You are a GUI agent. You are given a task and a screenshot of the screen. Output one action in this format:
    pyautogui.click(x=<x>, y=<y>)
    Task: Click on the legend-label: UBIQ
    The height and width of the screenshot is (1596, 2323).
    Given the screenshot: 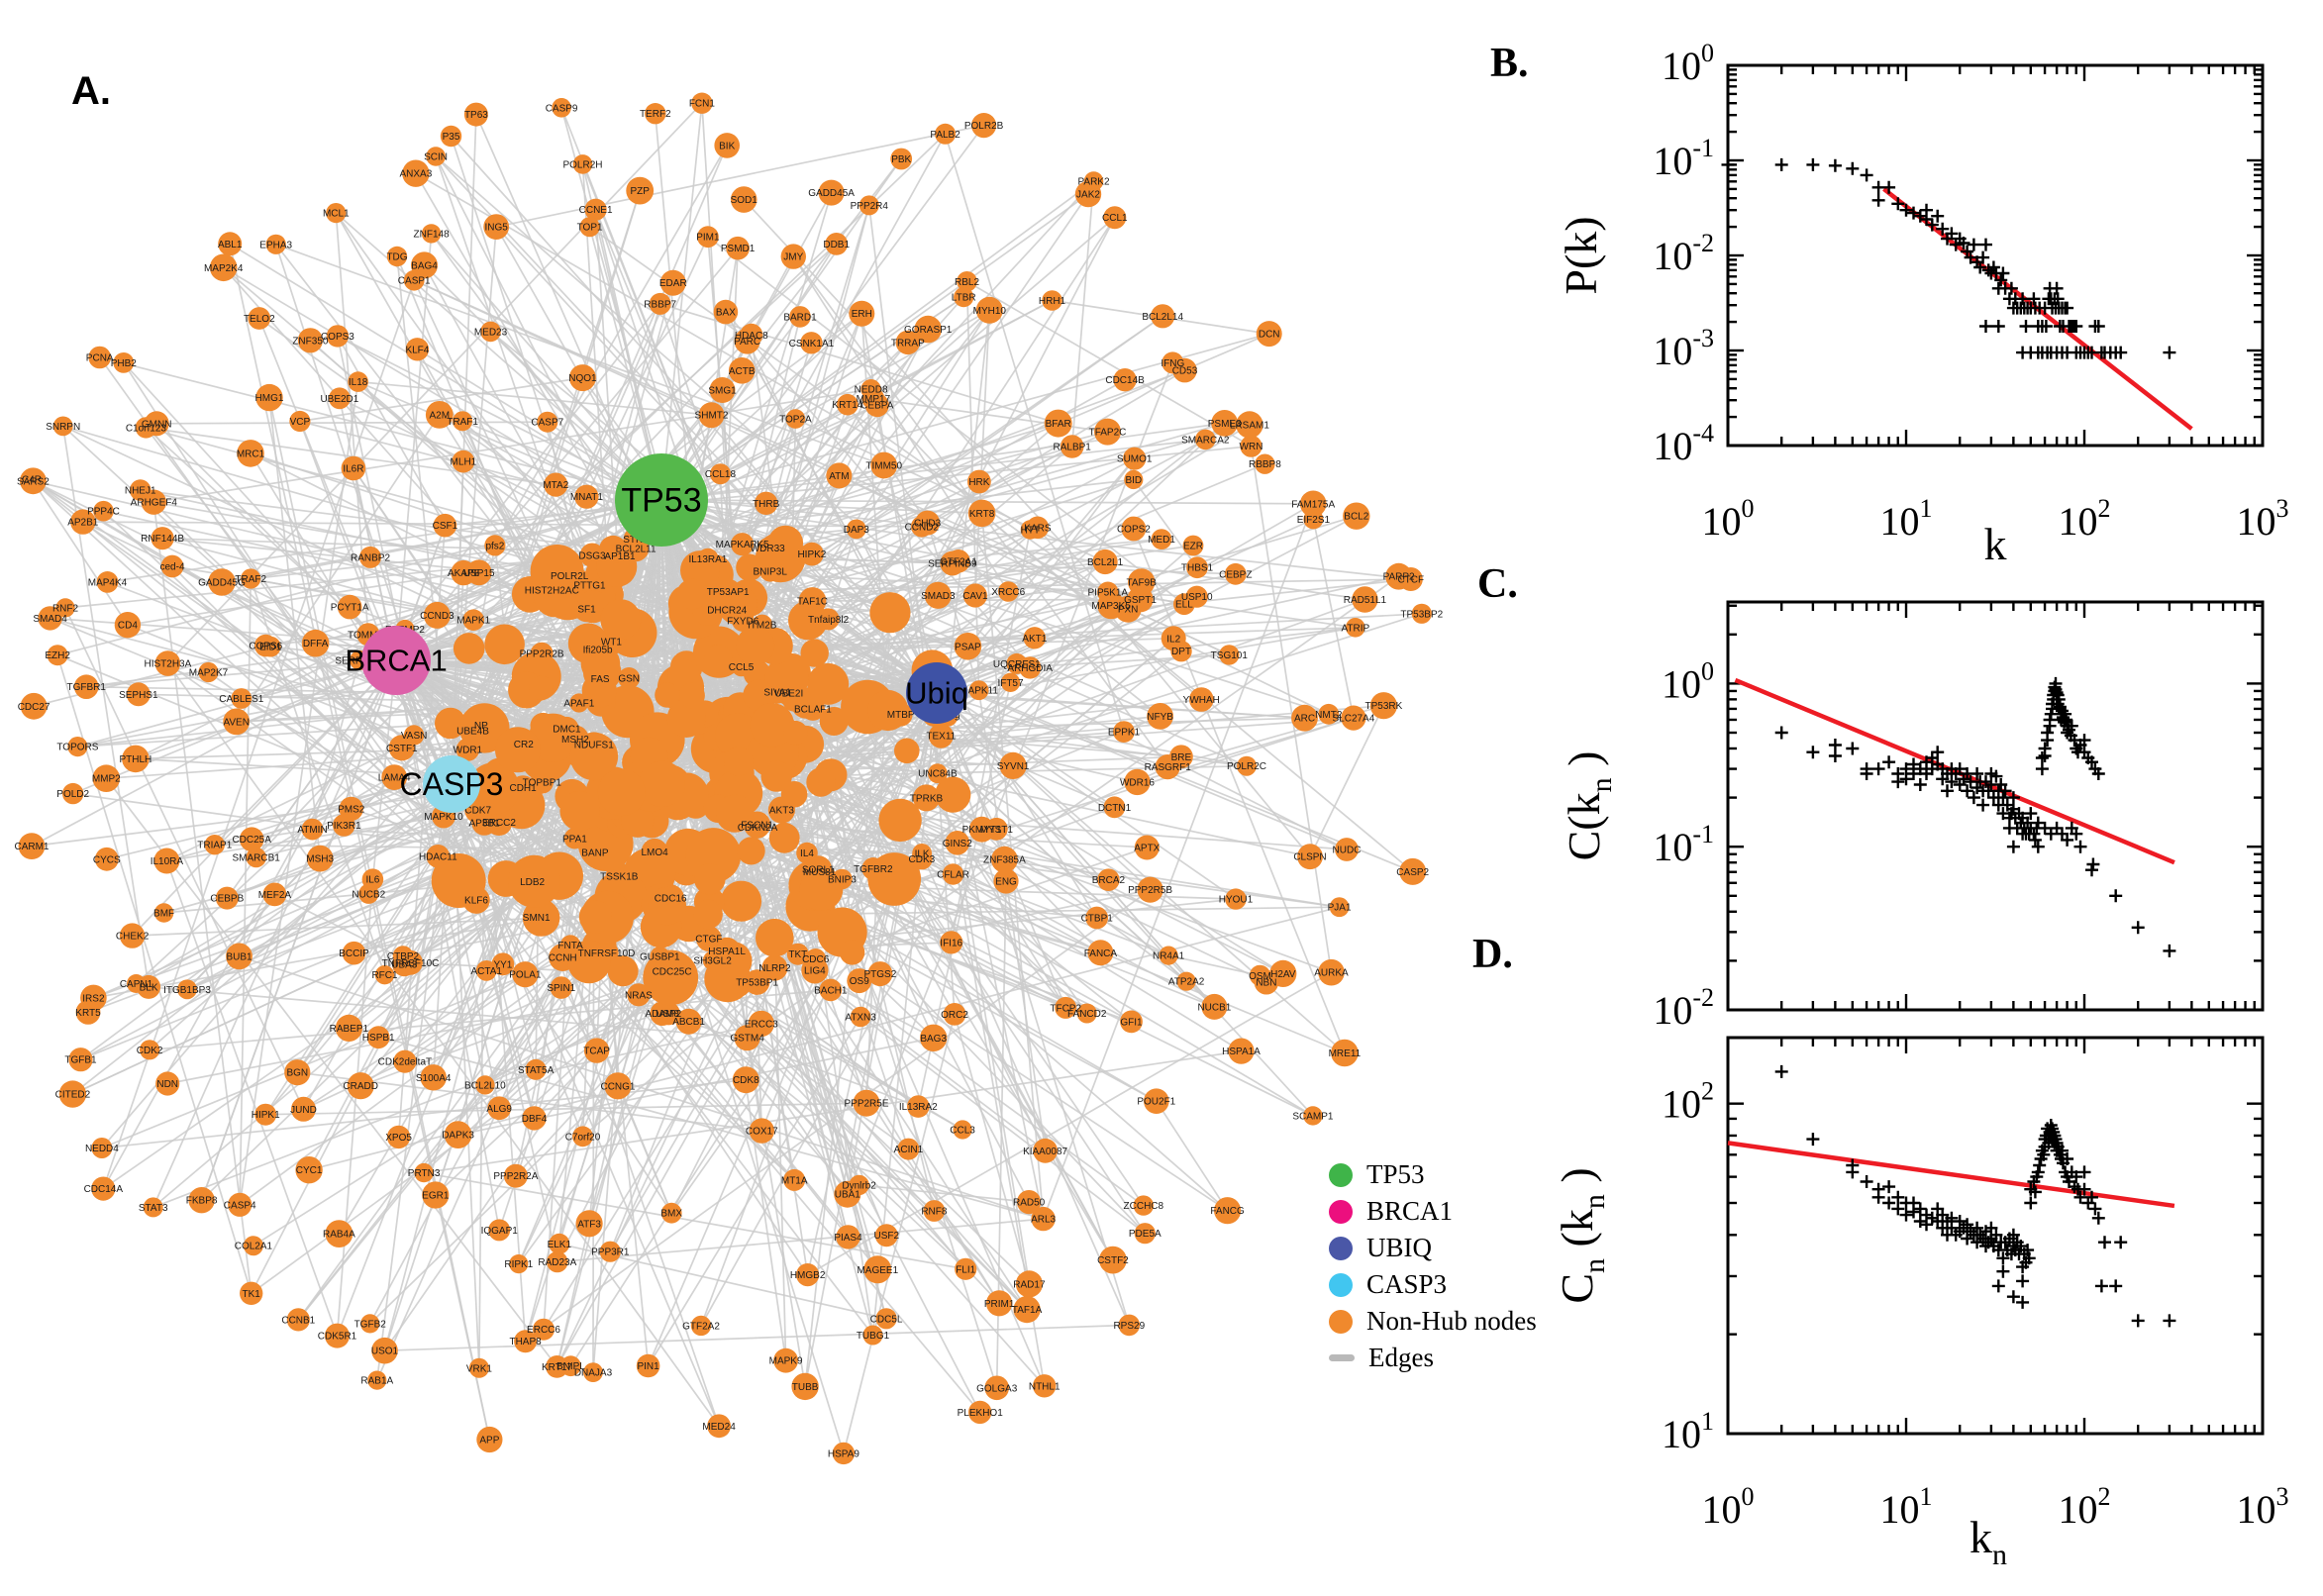 What is the action you would take?
    pyautogui.click(x=1399, y=1247)
    